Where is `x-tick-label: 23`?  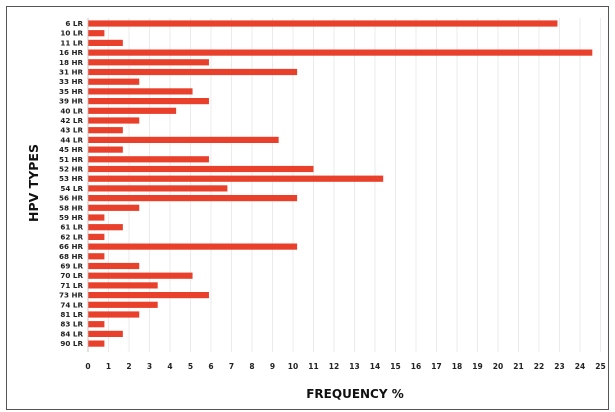 x-tick-label: 23 is located at coordinates (559, 366).